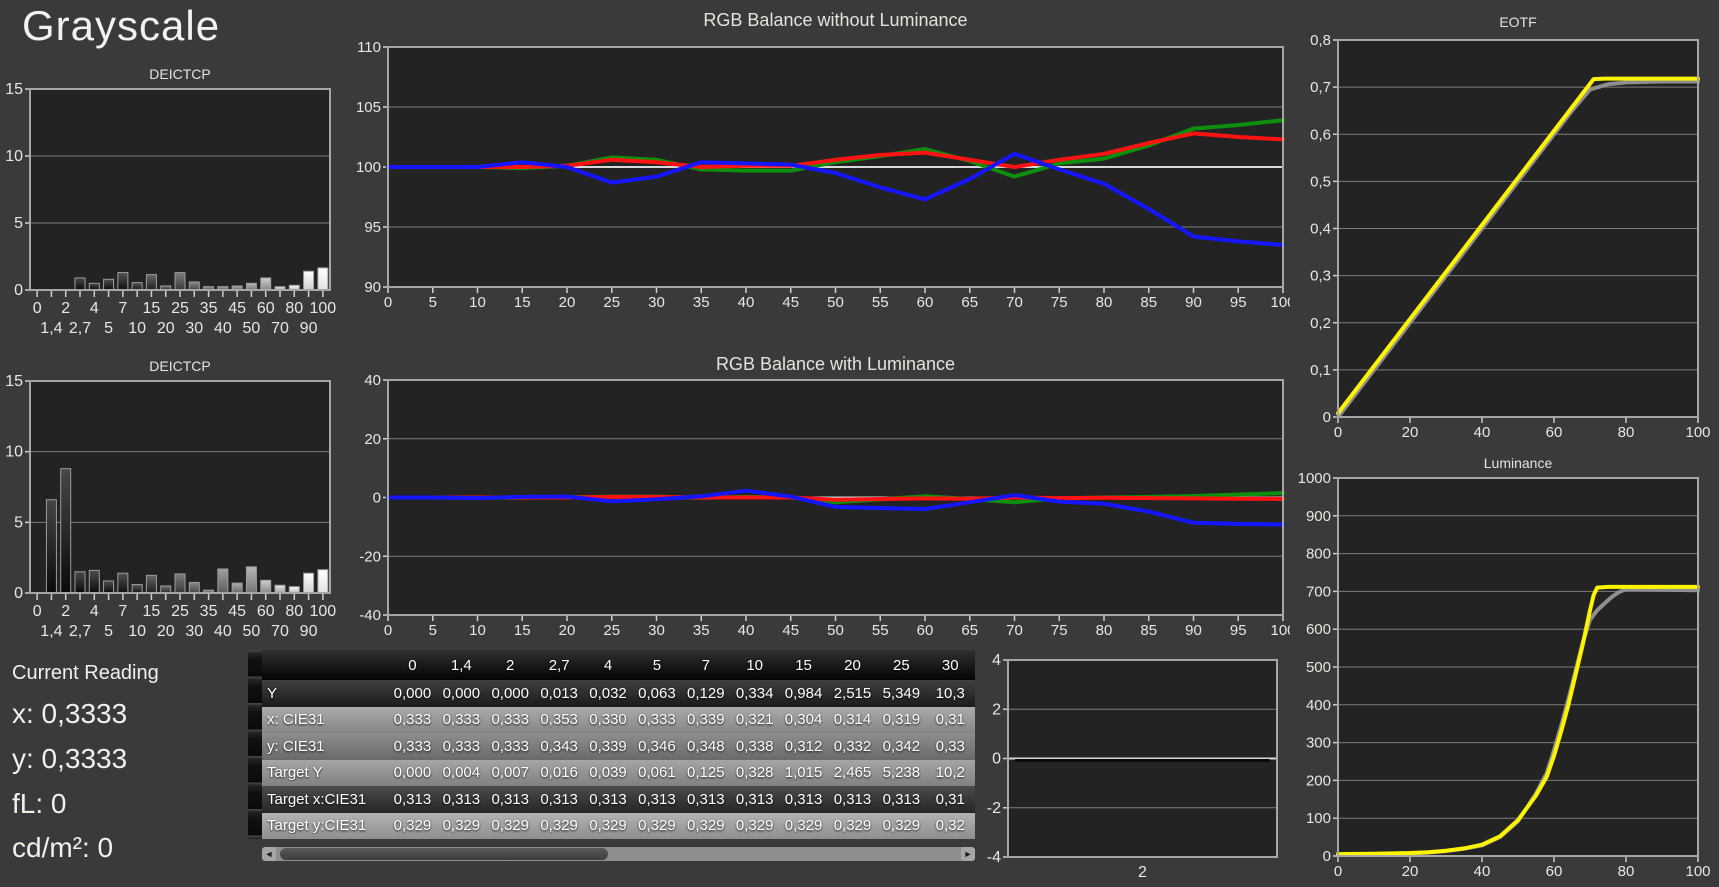 This screenshot has width=1719, height=887. I want to click on scroll-thumb, so click(444, 854).